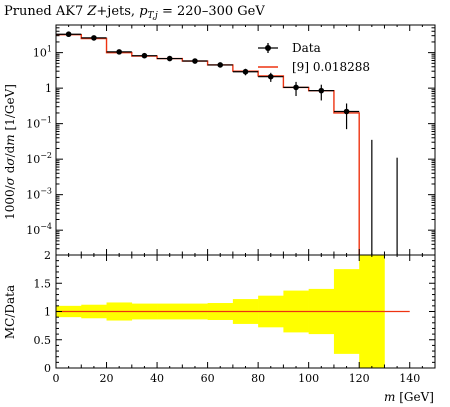 Image resolution: width=450 pixels, height=407 pixels. What do you see at coordinates (48, 88) in the screenshot?
I see `main-y-tick-label: 1` at bounding box center [48, 88].